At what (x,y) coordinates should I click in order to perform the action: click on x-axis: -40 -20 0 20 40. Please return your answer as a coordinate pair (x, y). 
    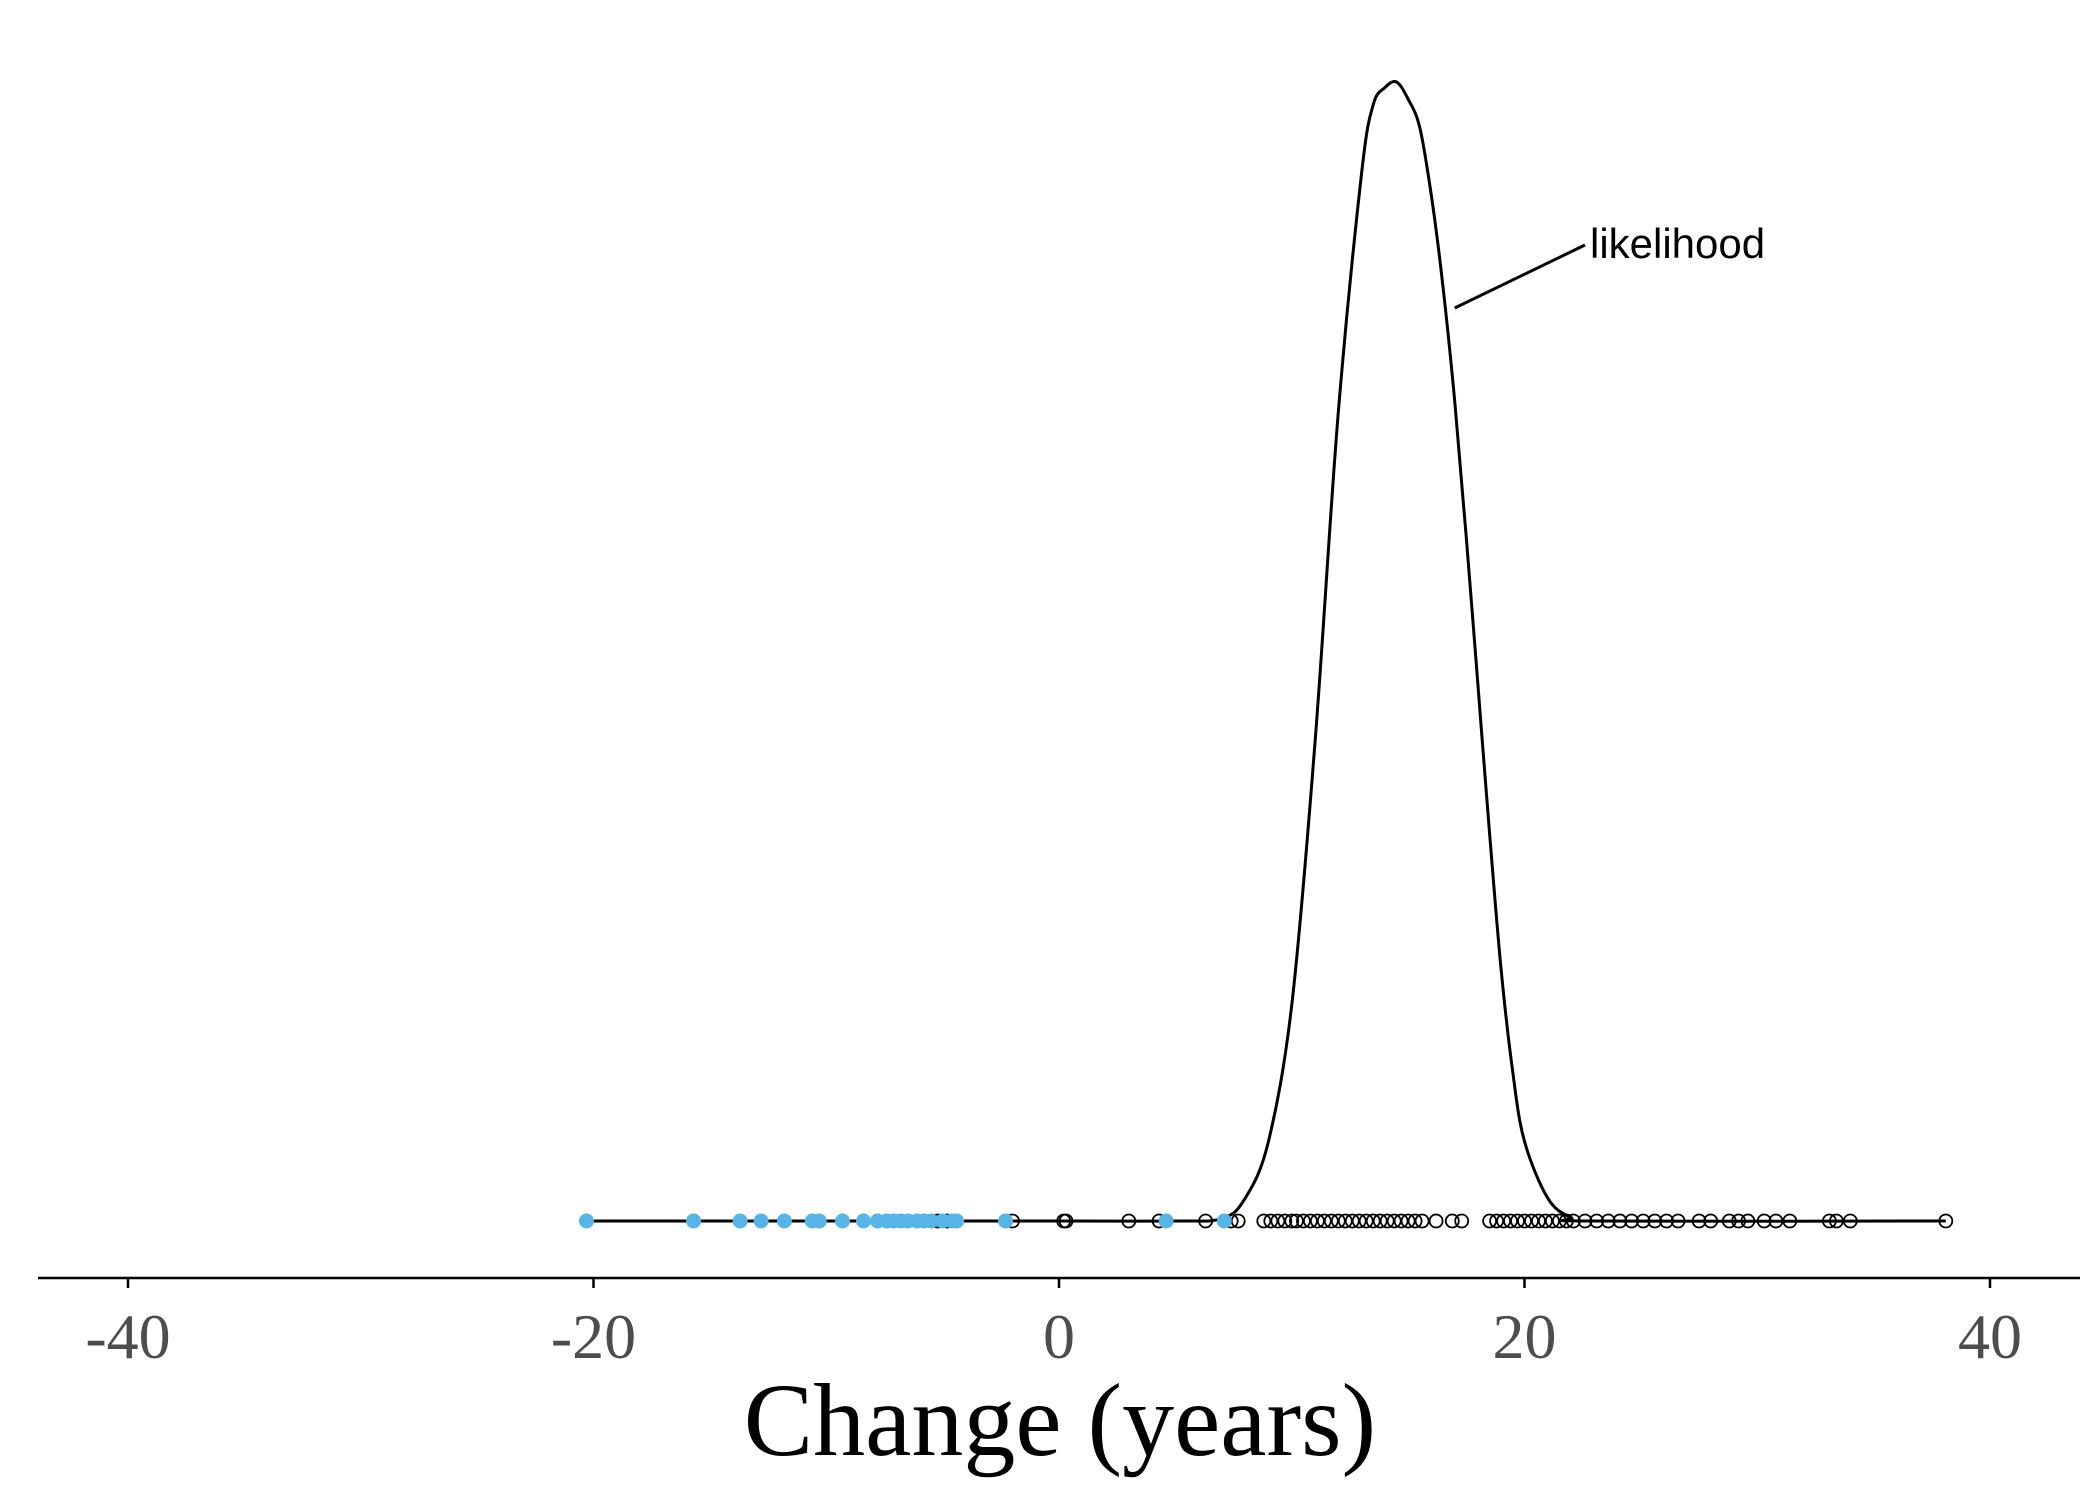
    Looking at the image, I should click on (1059, 1324).